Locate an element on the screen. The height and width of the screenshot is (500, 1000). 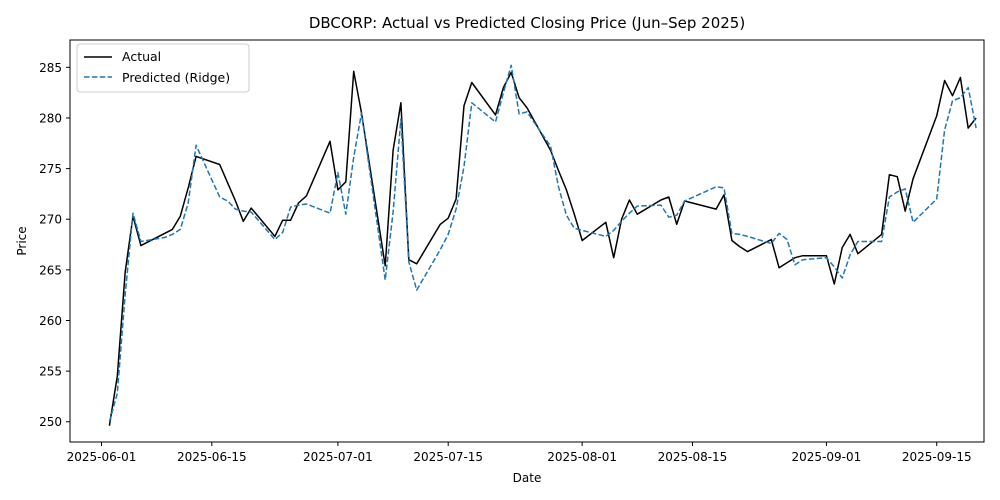
x-tick-label: 2025-06-15 is located at coordinates (212, 457).